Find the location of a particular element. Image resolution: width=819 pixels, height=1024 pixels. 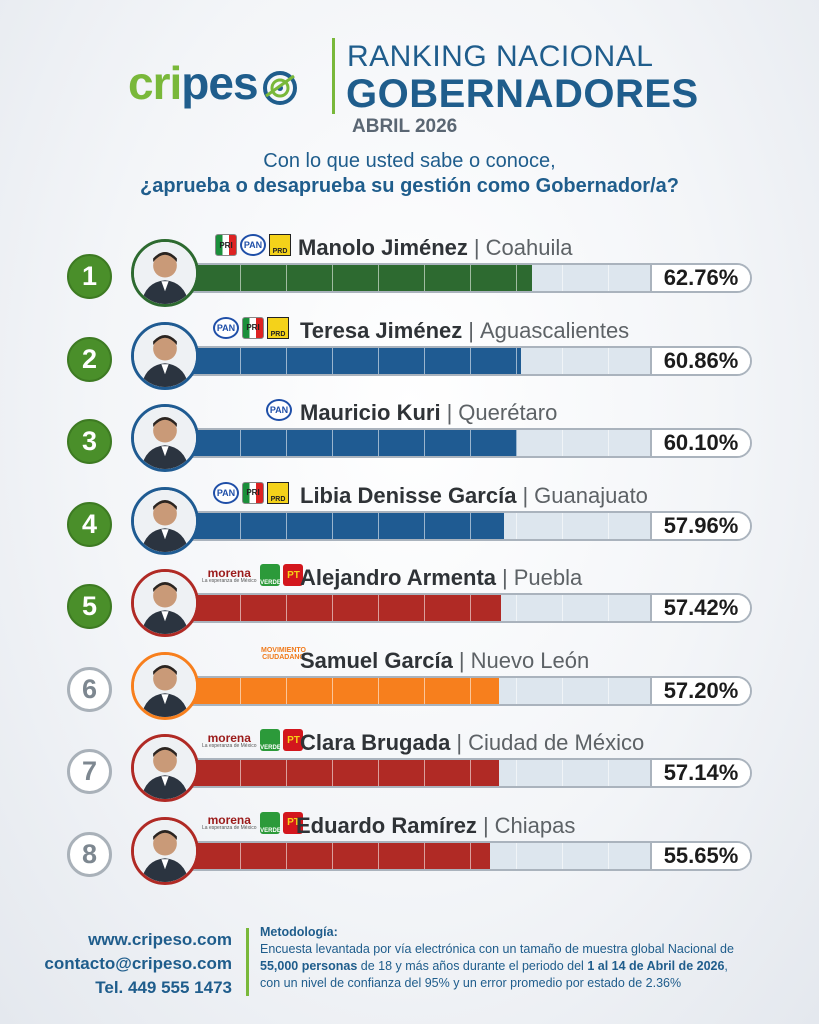

website-link: www.cripeso.com is located at coordinates (160, 939).